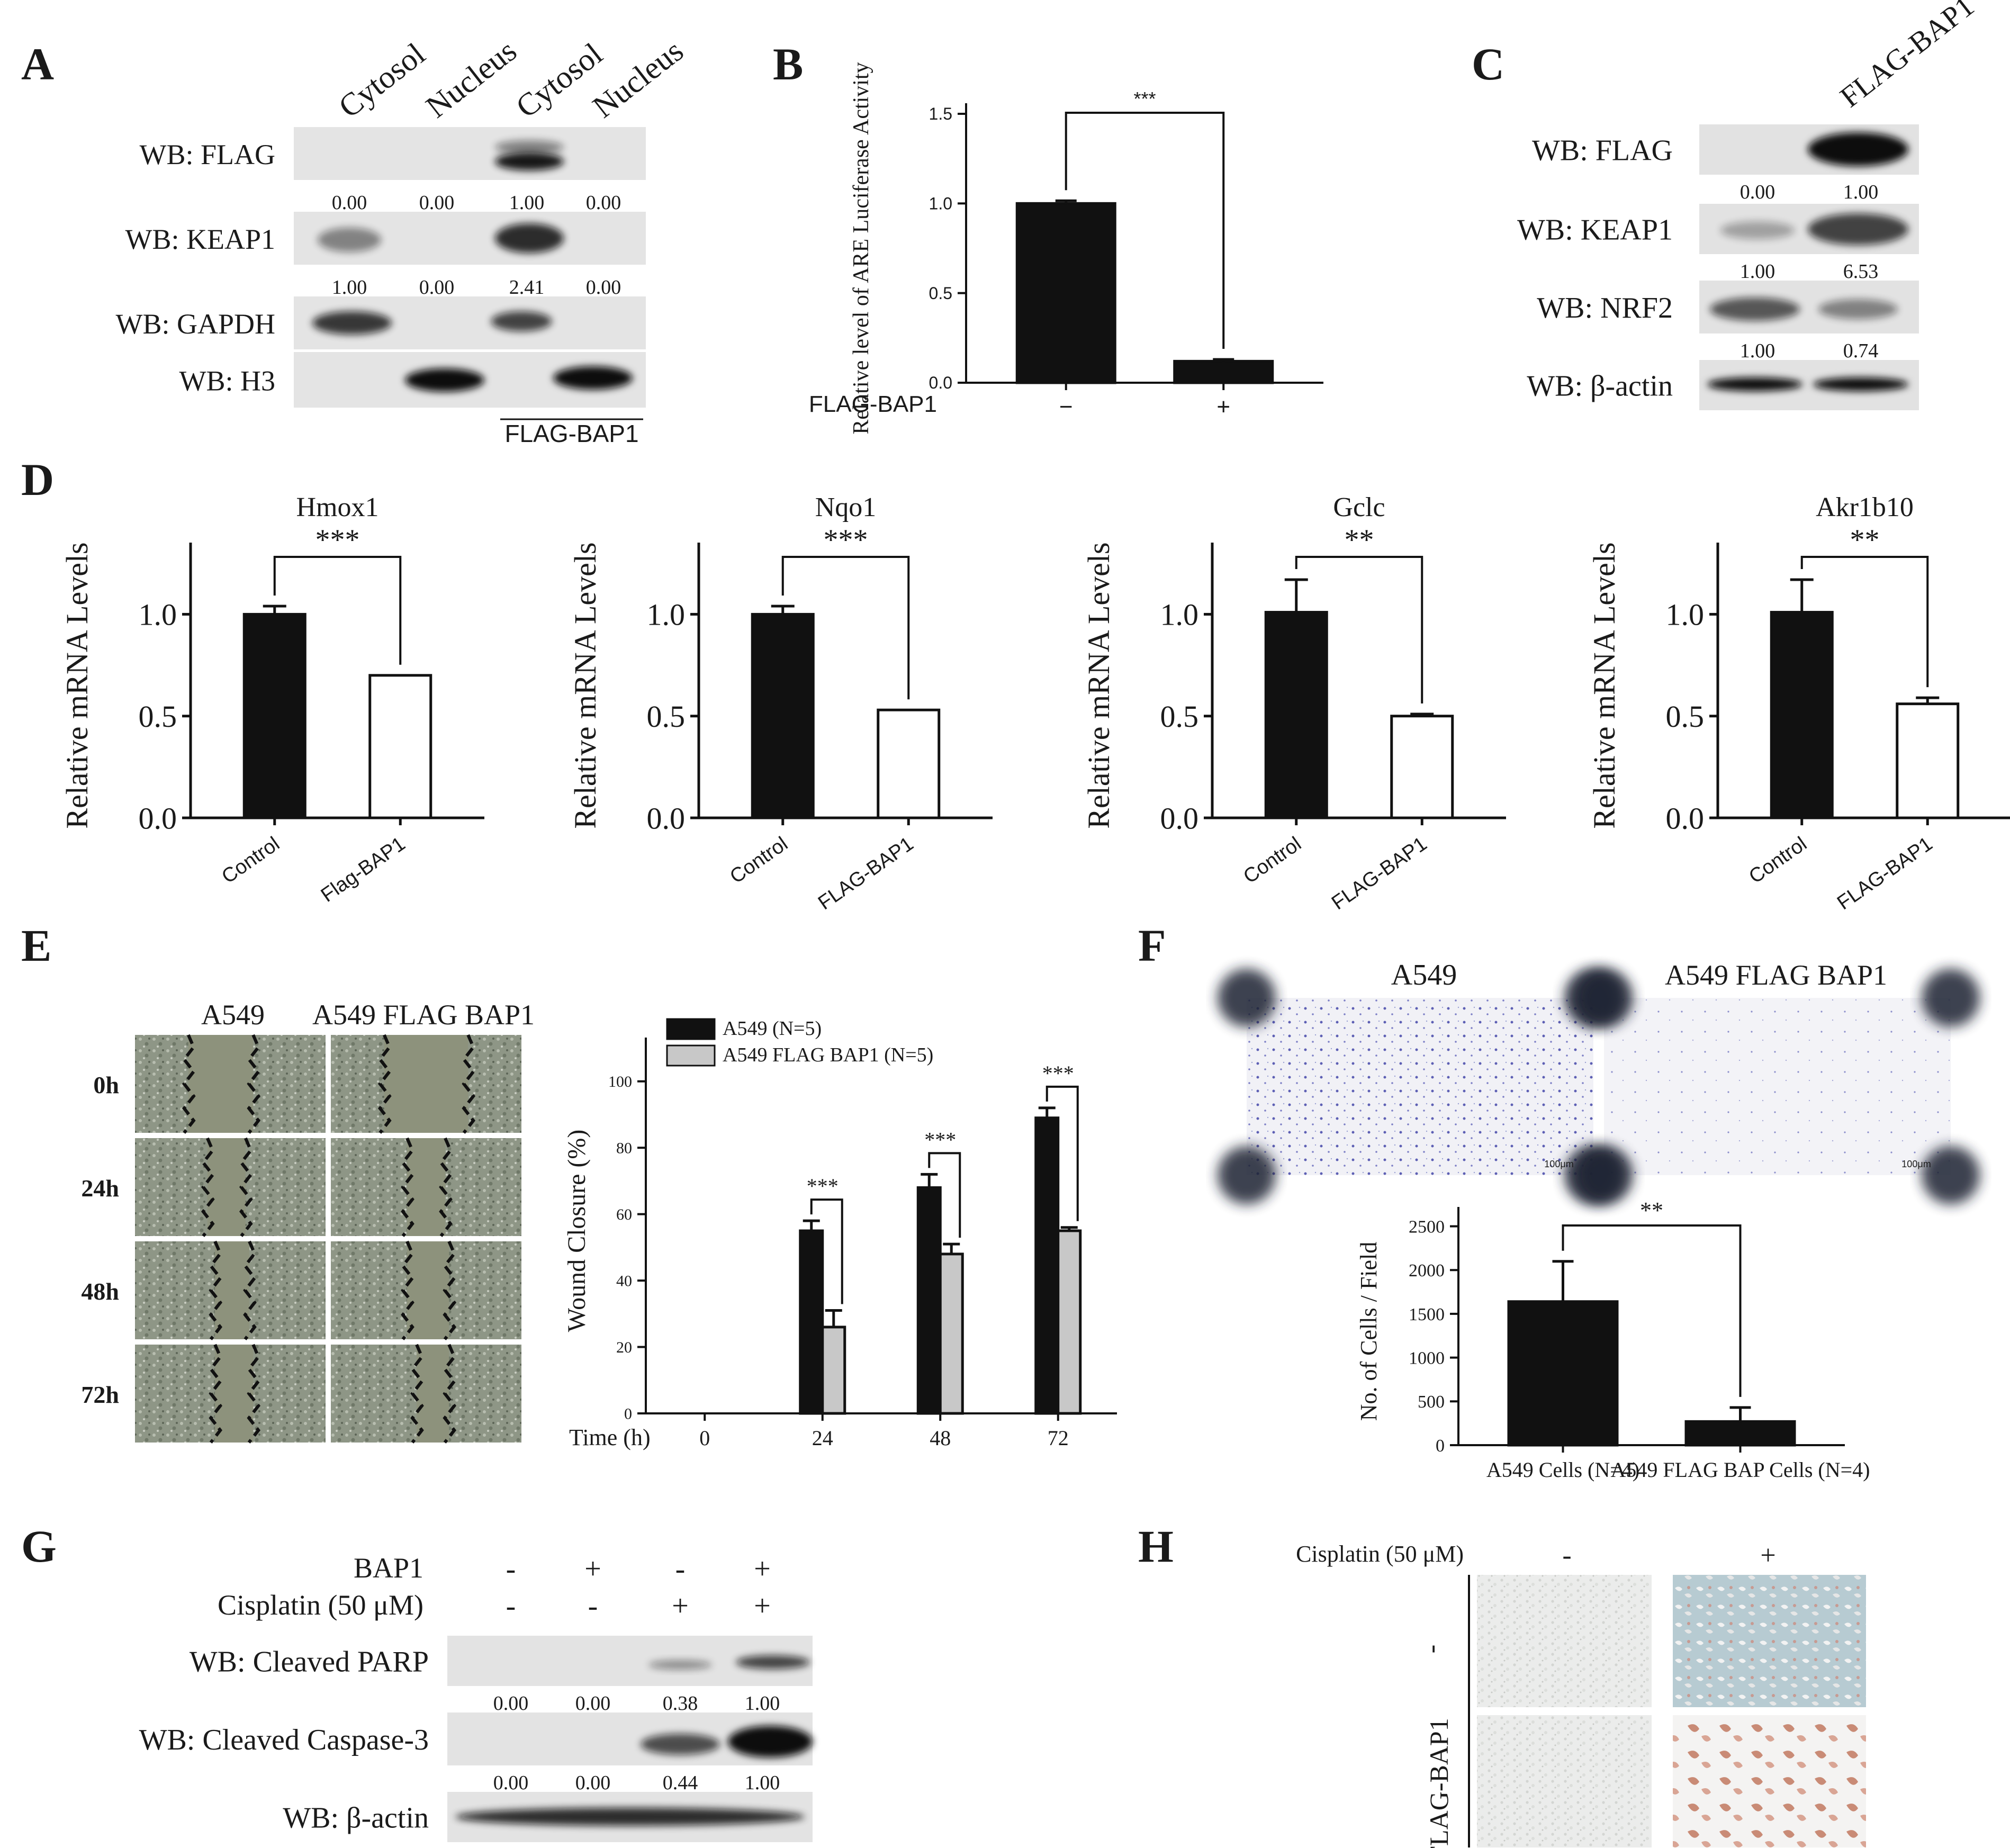 This screenshot has height=1848, width=2010. I want to click on blot-label: WB: NRF2, so click(1605, 308).